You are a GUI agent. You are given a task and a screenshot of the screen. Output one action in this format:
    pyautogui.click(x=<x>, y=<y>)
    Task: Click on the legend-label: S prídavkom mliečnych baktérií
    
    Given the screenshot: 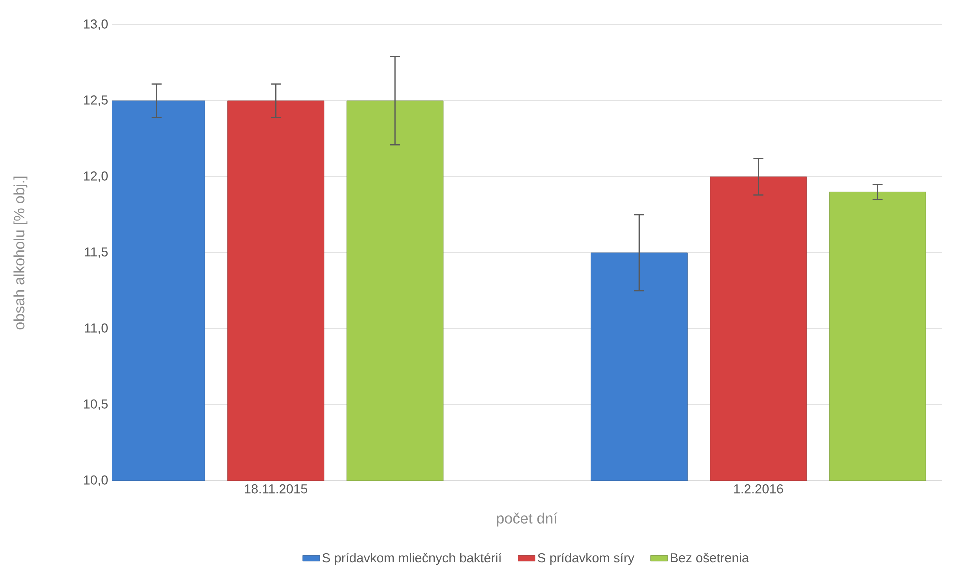 What is the action you would take?
    pyautogui.click(x=412, y=559)
    